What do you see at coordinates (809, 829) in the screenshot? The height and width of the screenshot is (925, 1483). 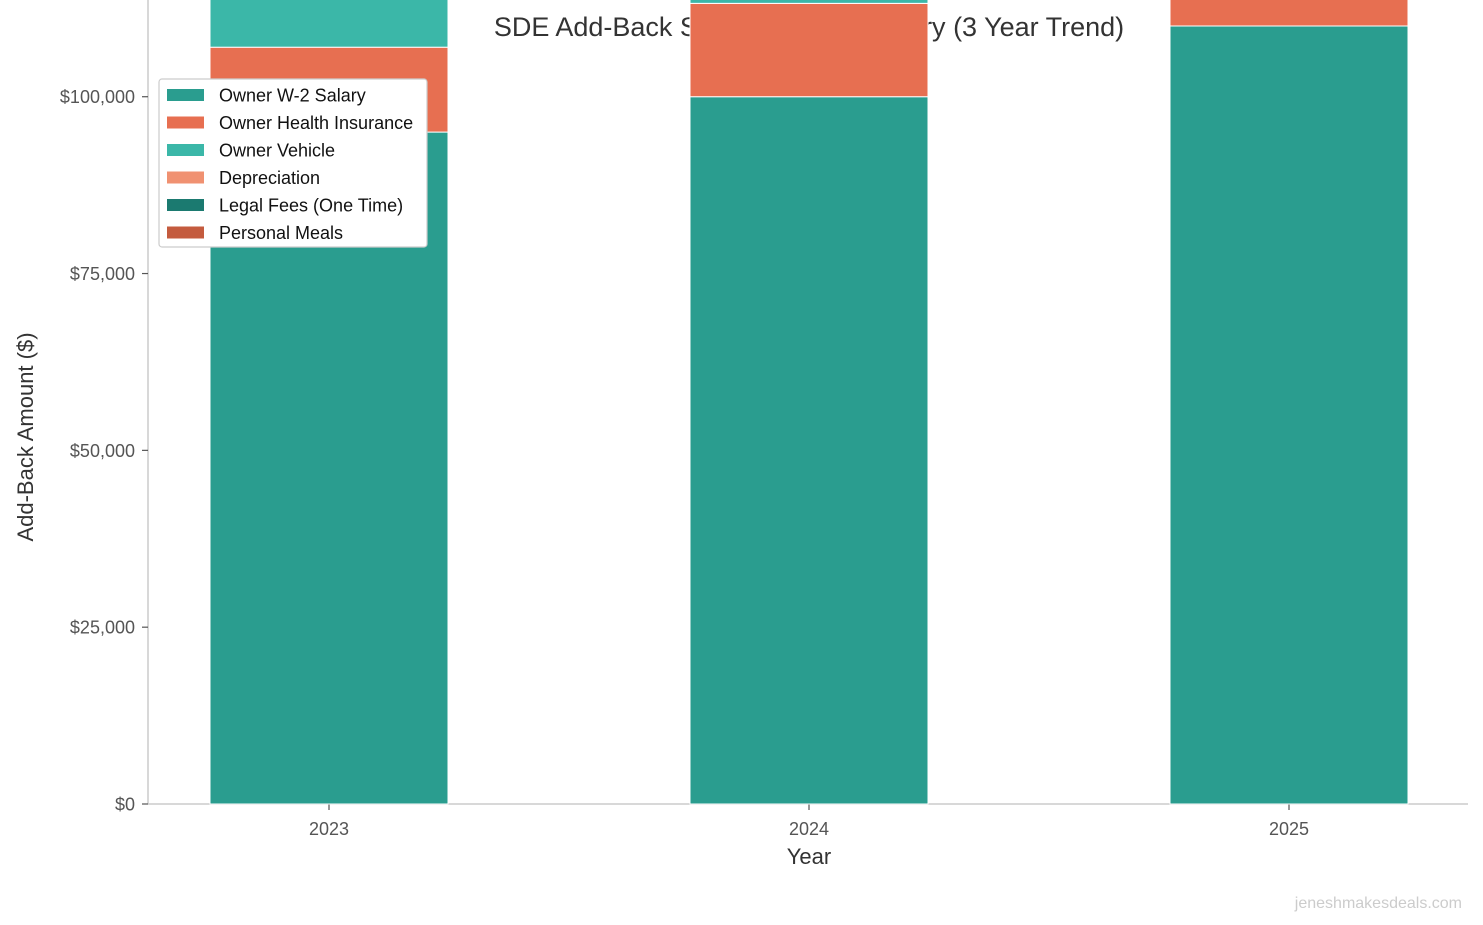 I see `x-tick-label: 2024` at bounding box center [809, 829].